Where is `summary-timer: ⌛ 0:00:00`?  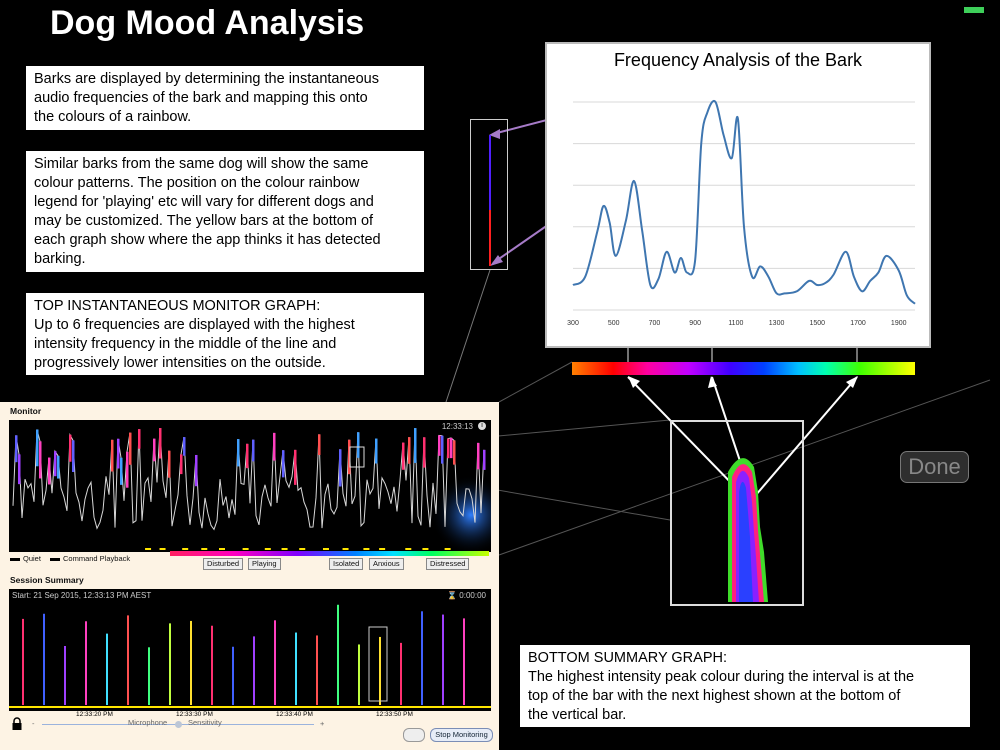
summary-timer: ⌛ 0:00:00 is located at coordinates (466, 595).